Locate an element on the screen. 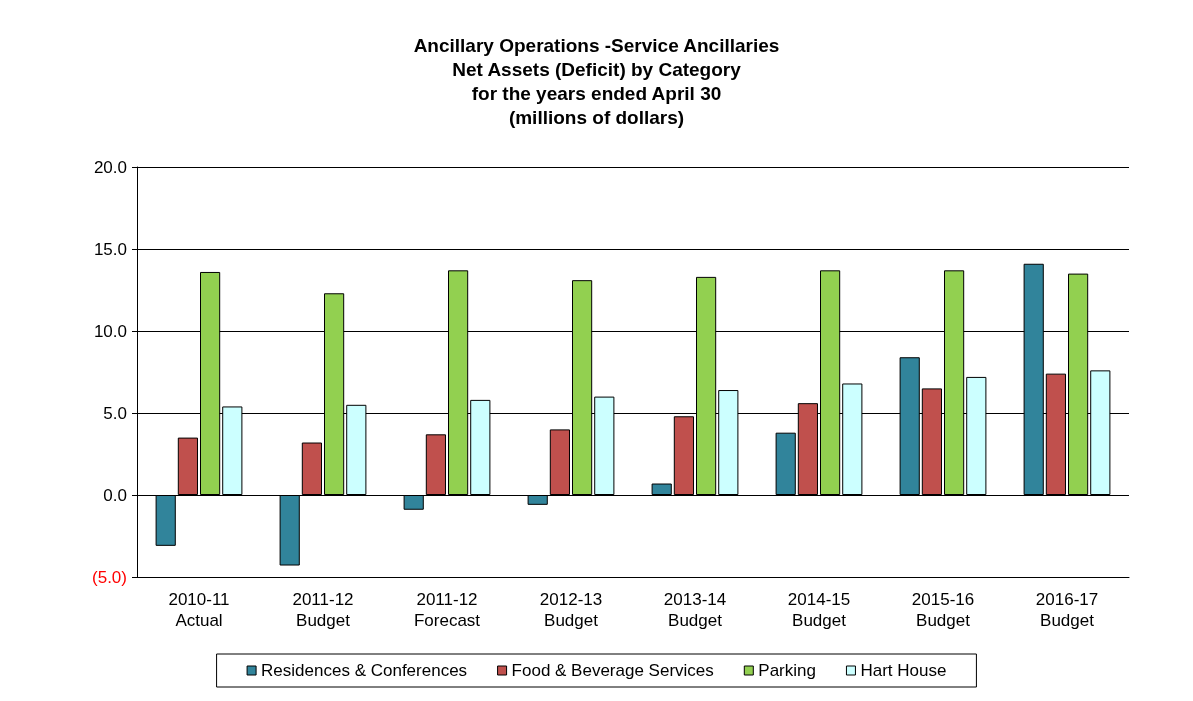  x-tick-label: 2016-17 Budget is located at coordinates (1067, 610).